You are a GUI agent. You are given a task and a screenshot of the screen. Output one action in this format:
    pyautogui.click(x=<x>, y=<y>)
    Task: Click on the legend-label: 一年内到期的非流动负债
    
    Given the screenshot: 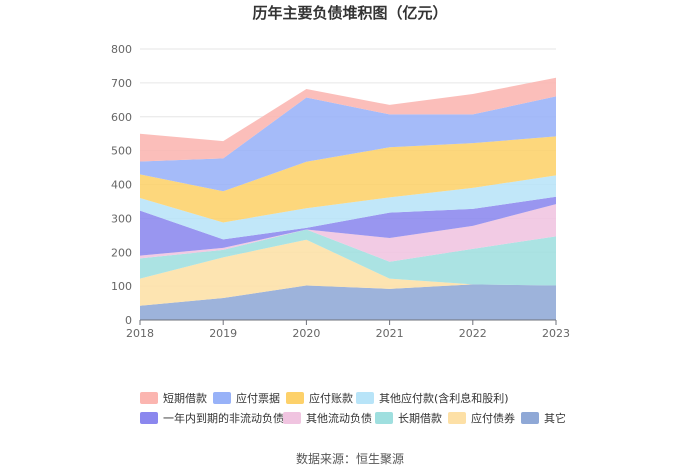 What is the action you would take?
    pyautogui.click(x=223, y=418)
    